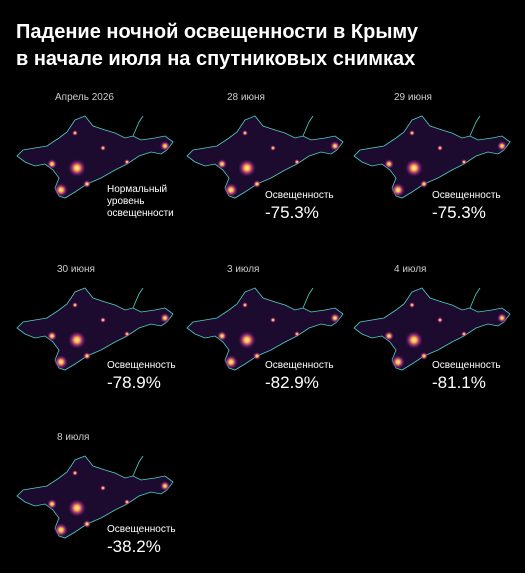  Describe the element at coordinates (246, 97) in the screenshot. I see `panel-date: 28 июня` at that location.